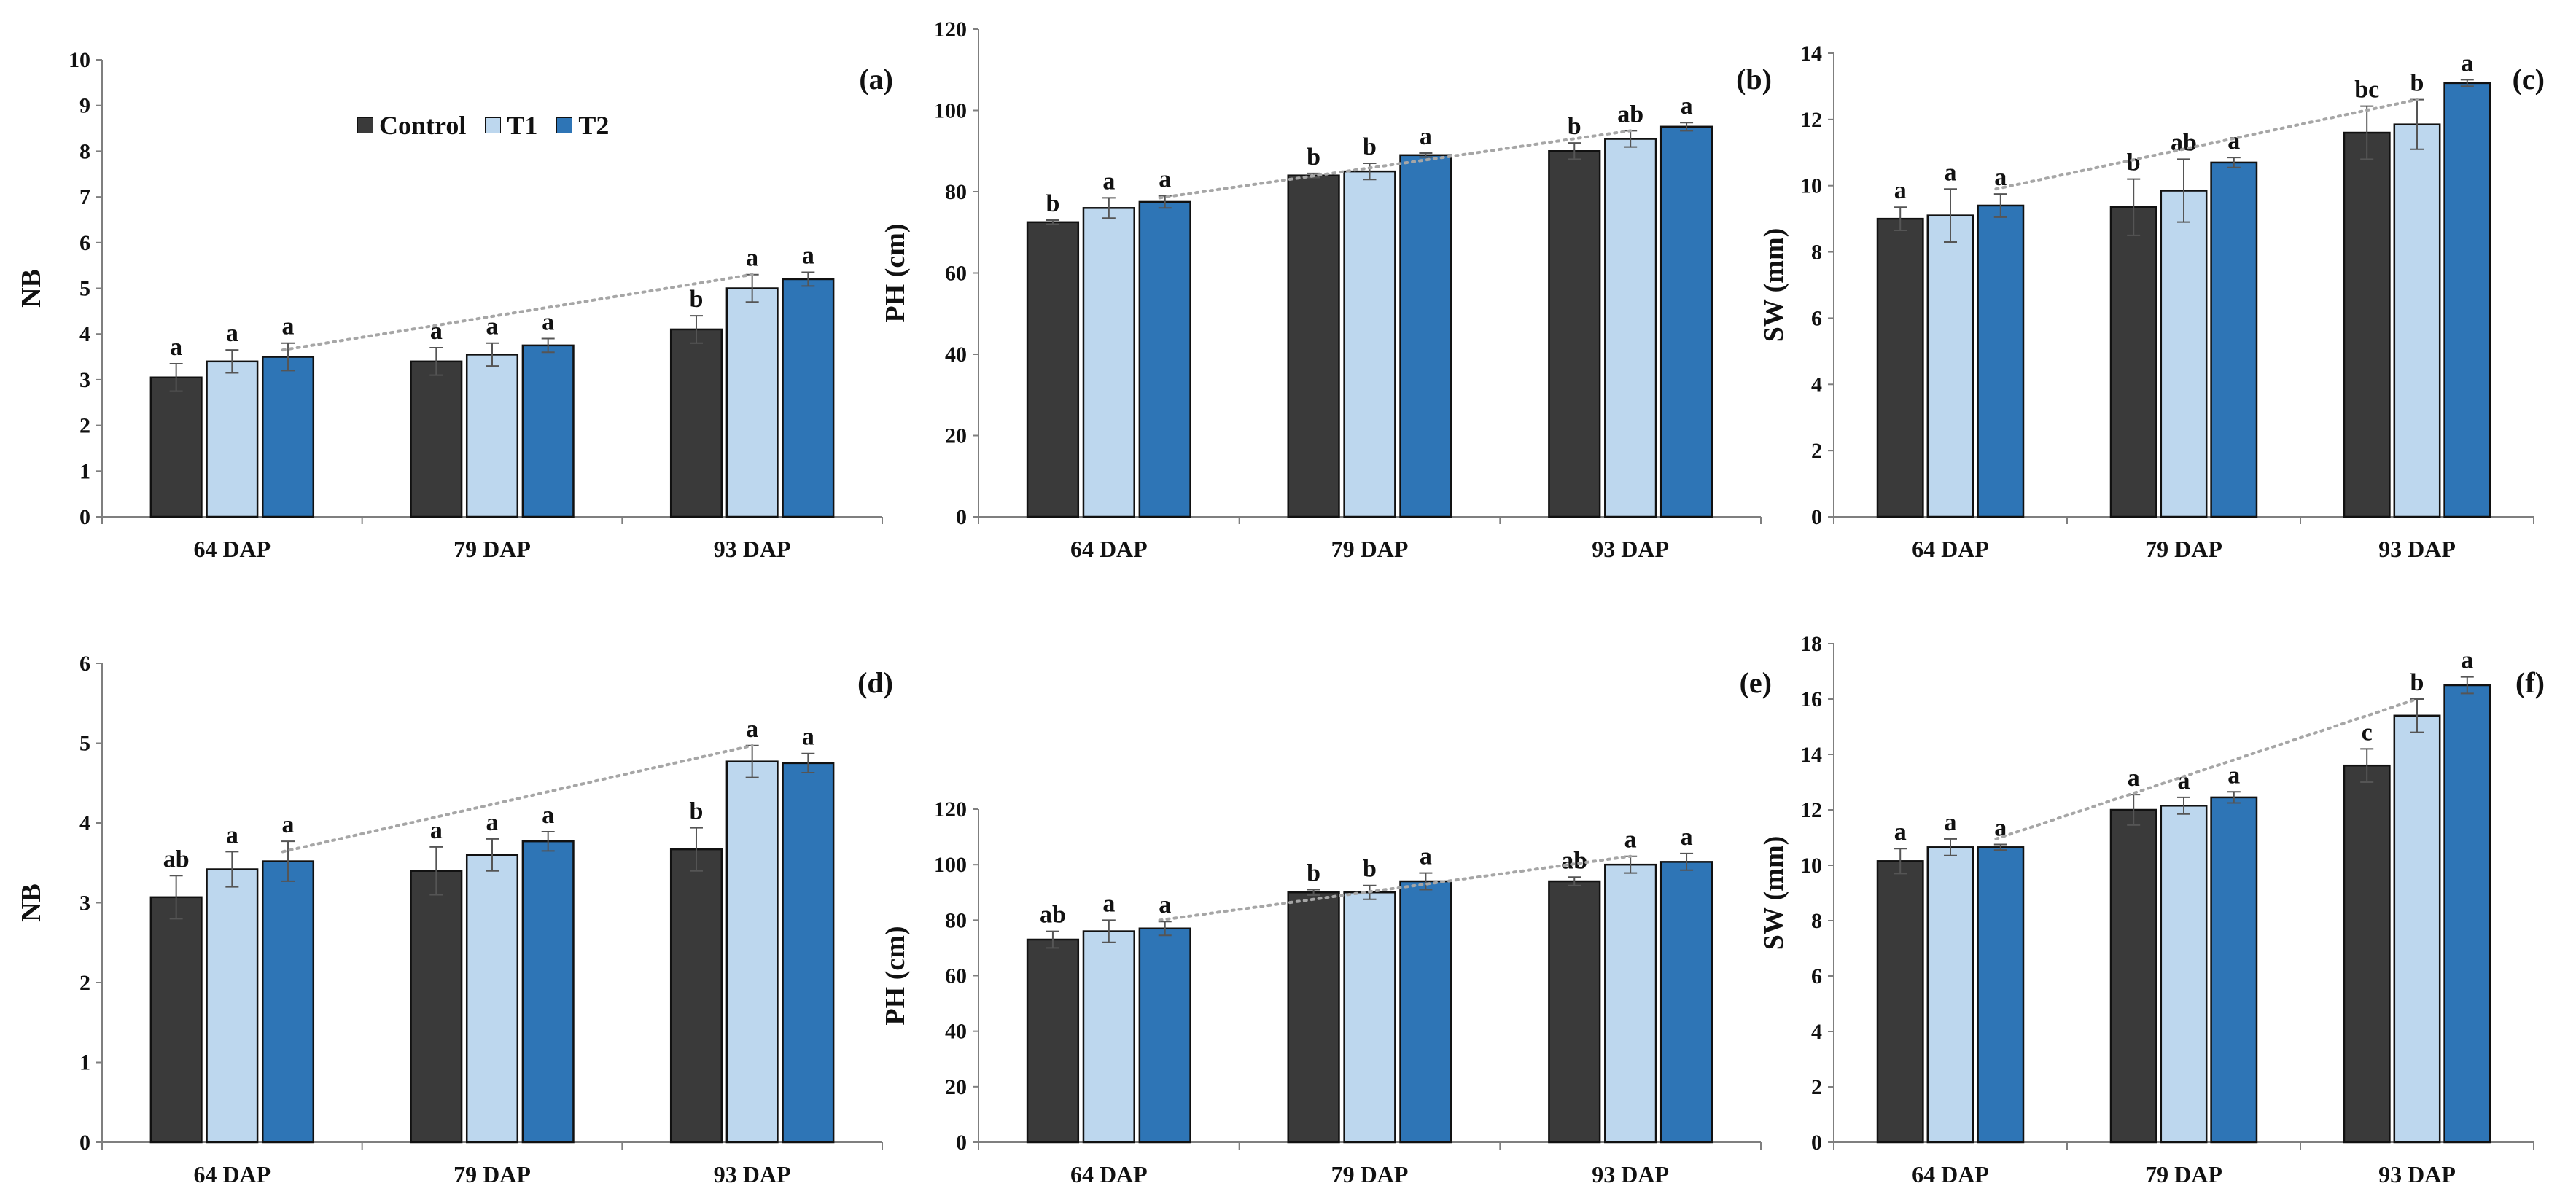 The width and height of the screenshot is (2576, 1202). Describe the element at coordinates (84, 903) in the screenshot. I see `y-tick-label: 3` at that location.